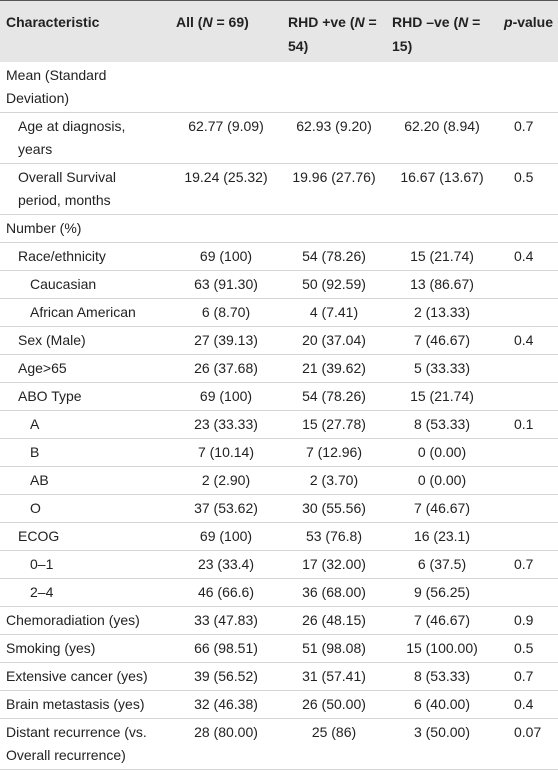 The height and width of the screenshot is (770, 558). What do you see at coordinates (334, 564) in the screenshot?
I see `cell: 17 (32.00)` at bounding box center [334, 564].